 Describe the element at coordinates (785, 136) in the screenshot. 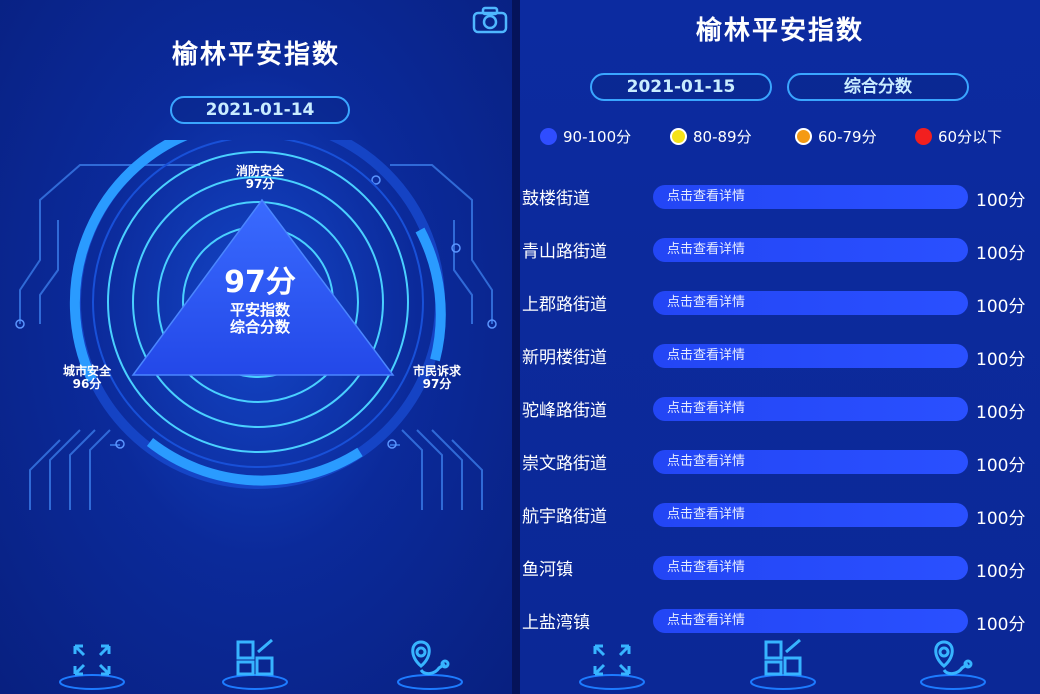

I see `score-legend: 90-100分 80-89分 60-79分 60分以下` at that location.